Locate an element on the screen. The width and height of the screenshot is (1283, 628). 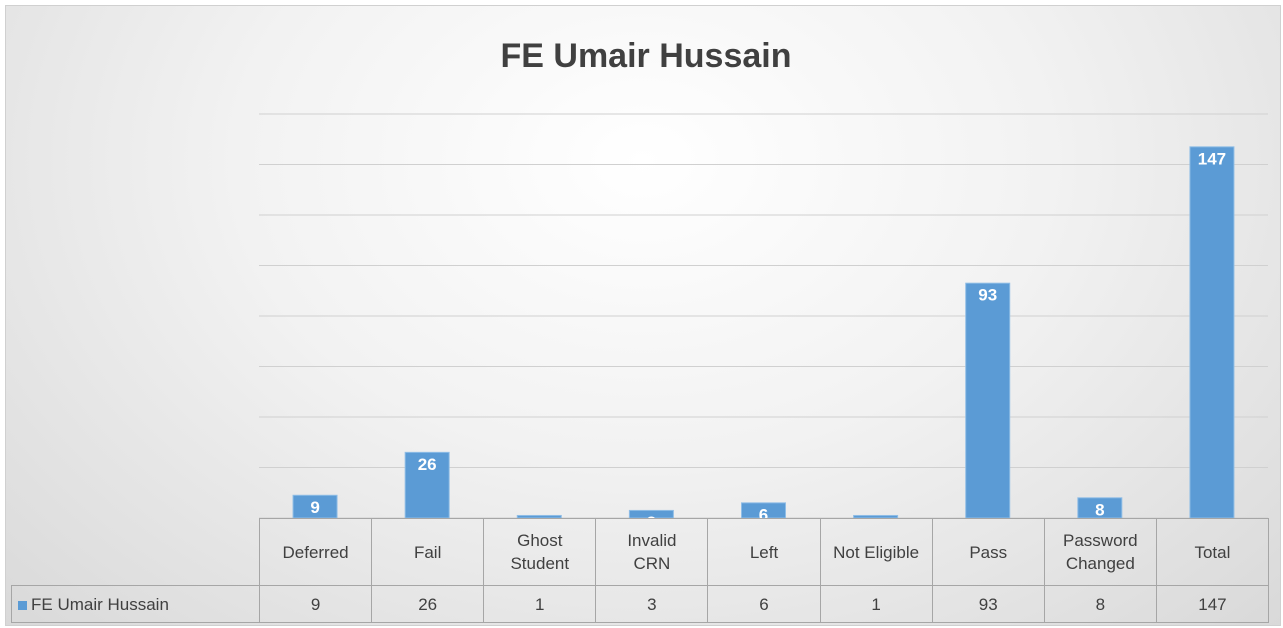
category-label: Not Eligible is located at coordinates (876, 552).